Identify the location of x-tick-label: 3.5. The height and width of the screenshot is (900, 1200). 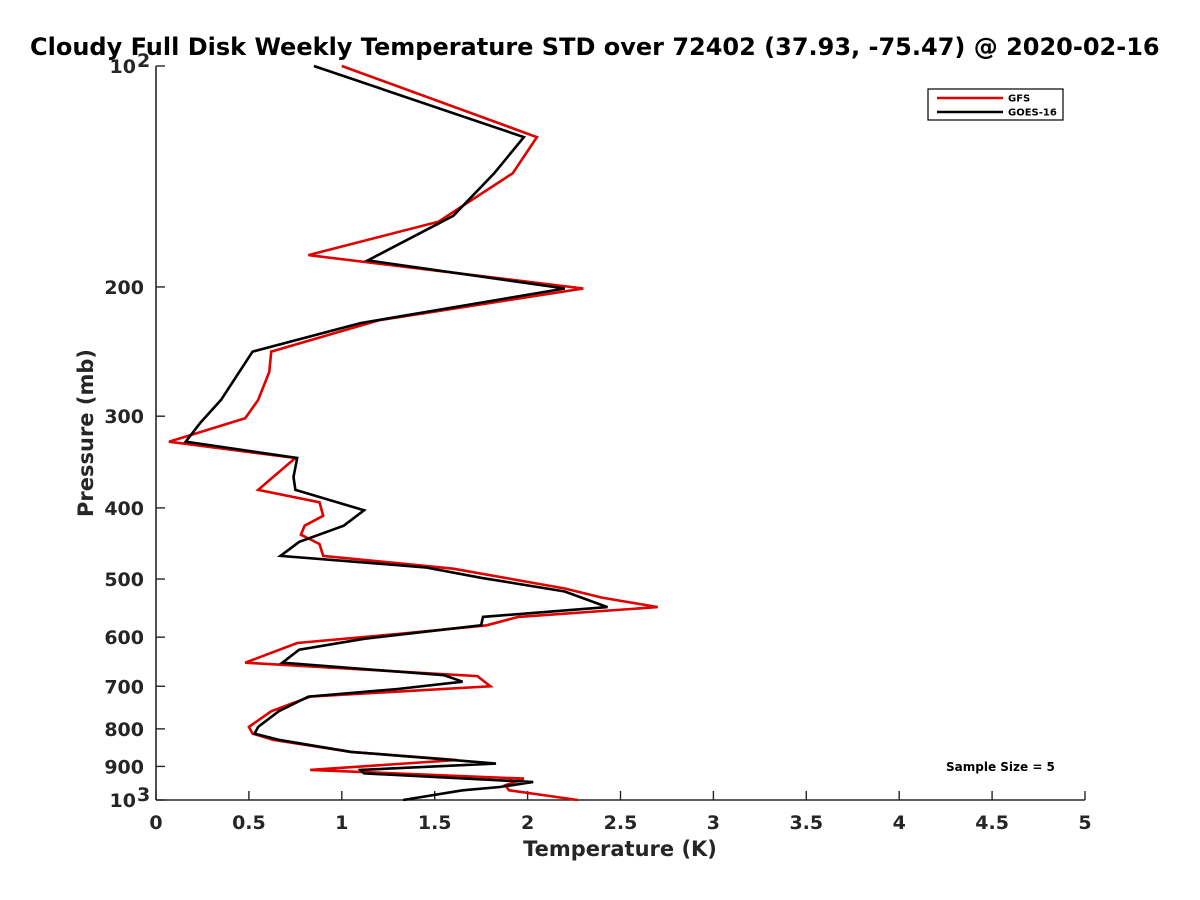
(806, 823).